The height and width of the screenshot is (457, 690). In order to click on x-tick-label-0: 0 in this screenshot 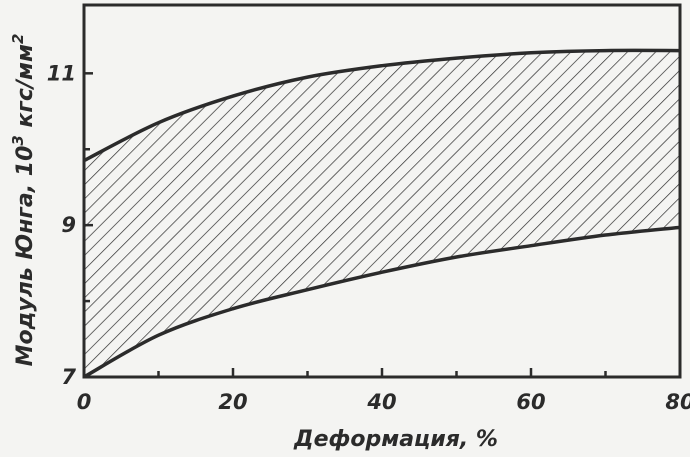, I will do `click(84, 402)`.